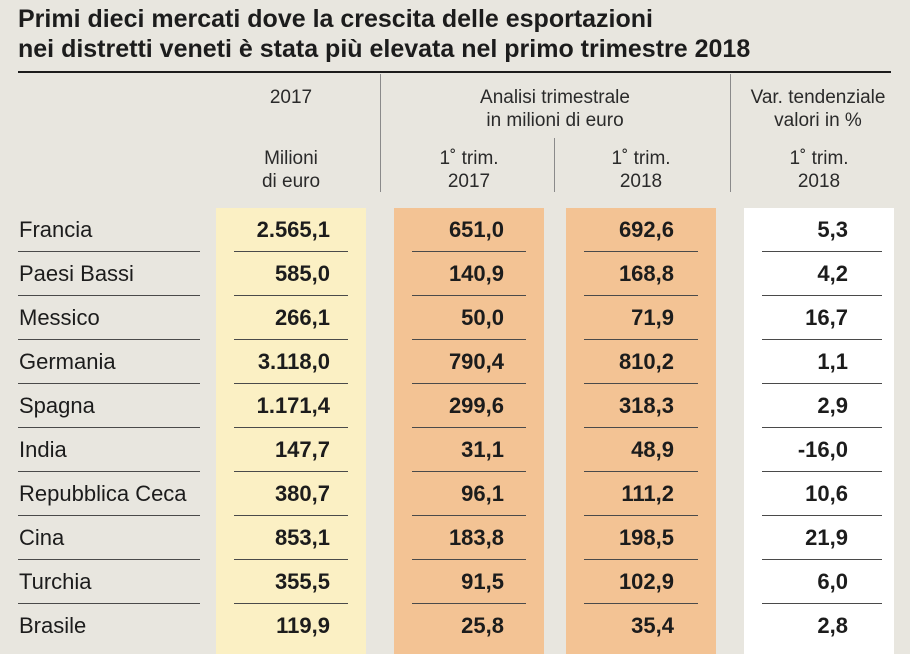 The height and width of the screenshot is (654, 910). Describe the element at coordinates (646, 229) in the screenshot. I see `cell-q2018: 692,6` at that location.